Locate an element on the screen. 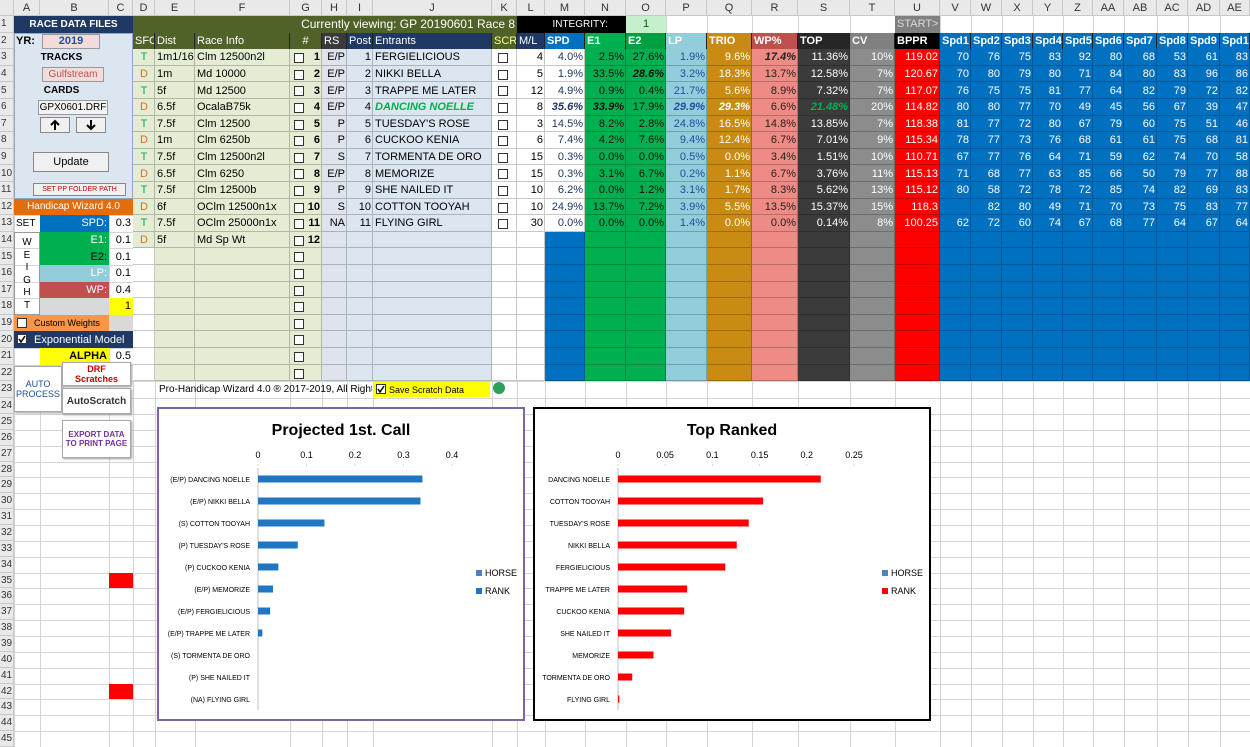  save-scratch: Save Scratch Data is located at coordinates (431, 390).